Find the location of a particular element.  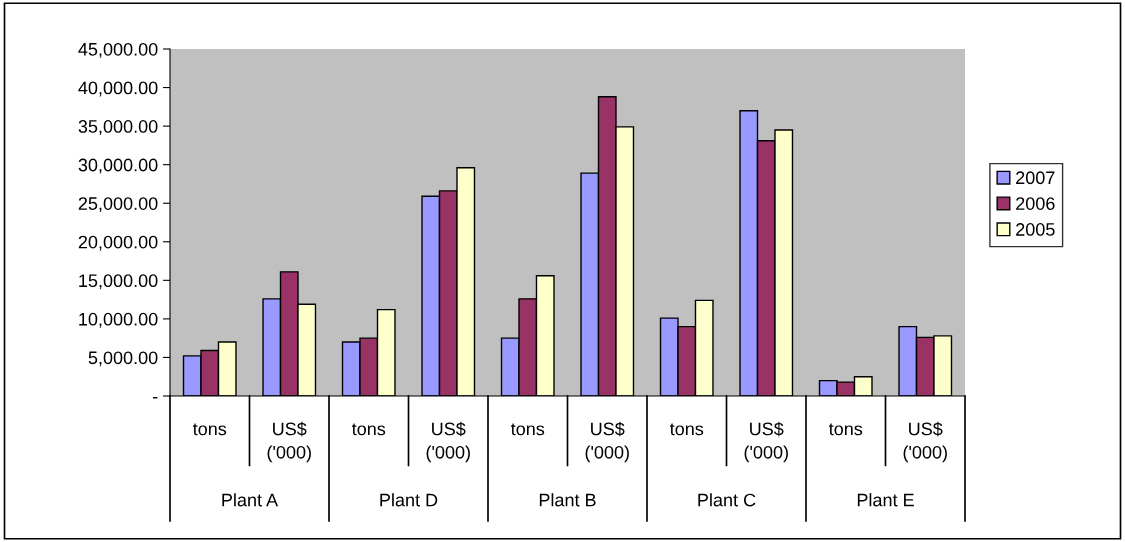

text: Plant E is located at coordinates (885, 500).